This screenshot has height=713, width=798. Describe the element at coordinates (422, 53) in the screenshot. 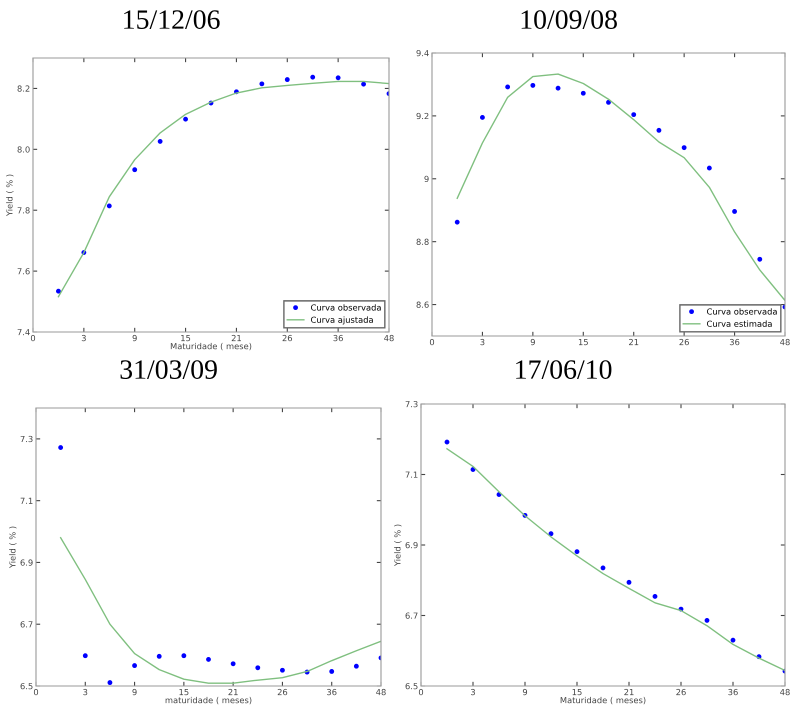

I see `y-tick-label: 9.4` at that location.